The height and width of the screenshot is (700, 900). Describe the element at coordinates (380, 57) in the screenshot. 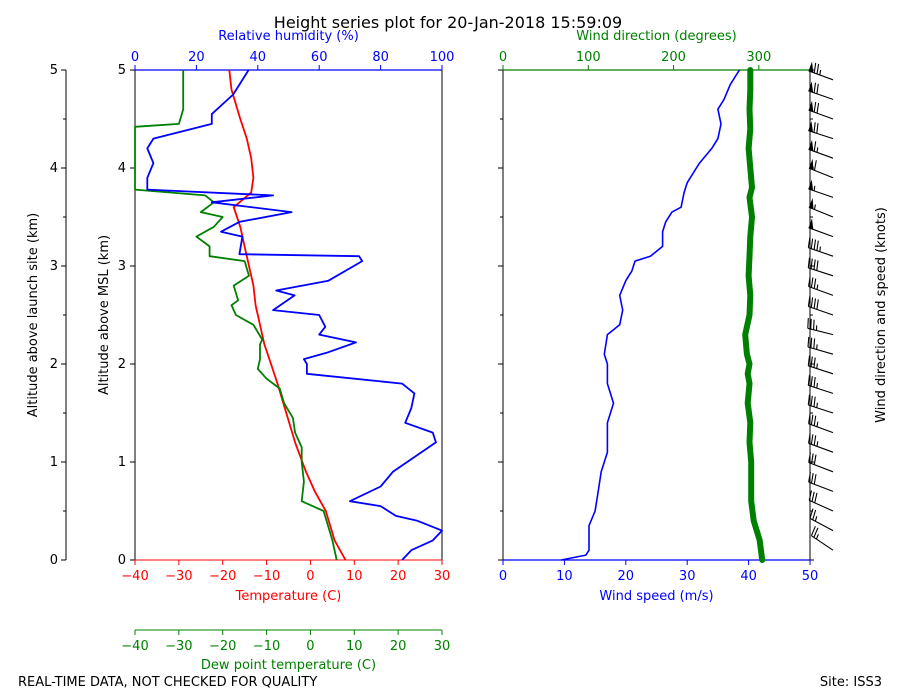

I see `humidity-tick-label: 80` at that location.